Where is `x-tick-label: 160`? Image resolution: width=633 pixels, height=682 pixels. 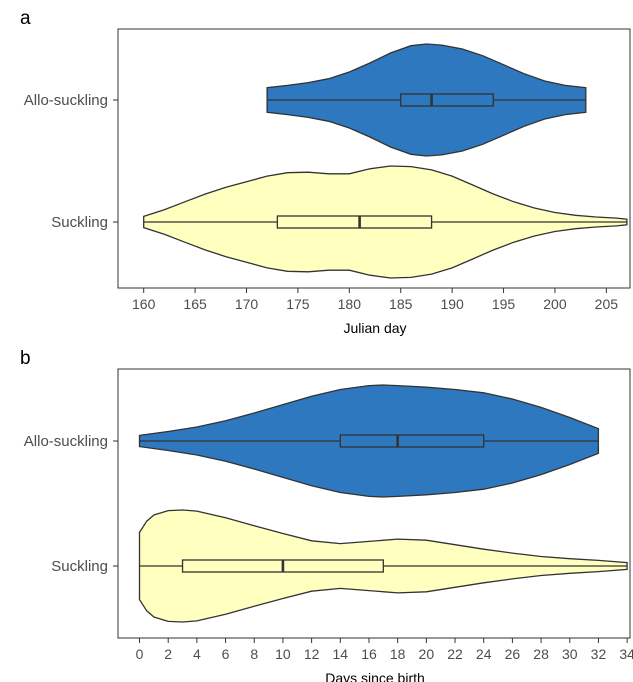
x-tick-label: 160 is located at coordinates (144, 304).